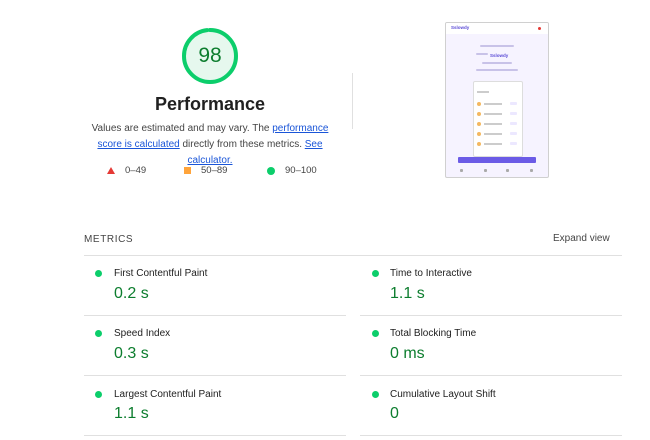 This screenshot has height=440, width=650. Describe the element at coordinates (210, 104) in the screenshot. I see `category-title: Performance` at that location.